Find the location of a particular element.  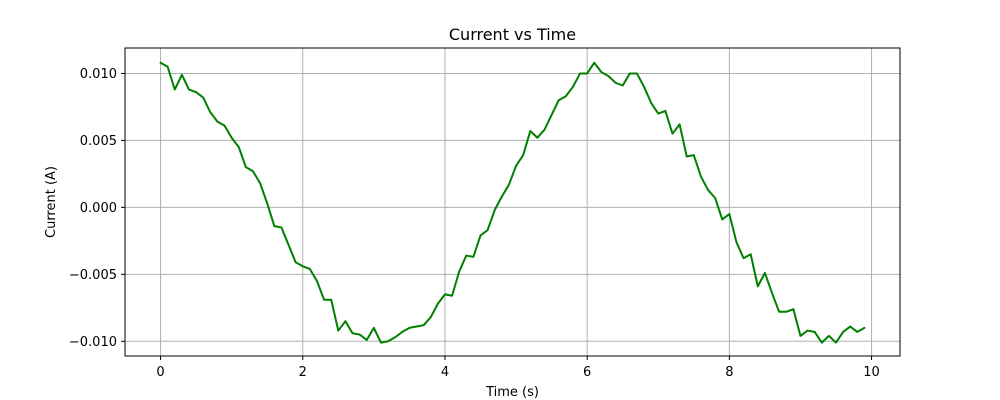

y-axis-label: Current (A) is located at coordinates (51, 202).